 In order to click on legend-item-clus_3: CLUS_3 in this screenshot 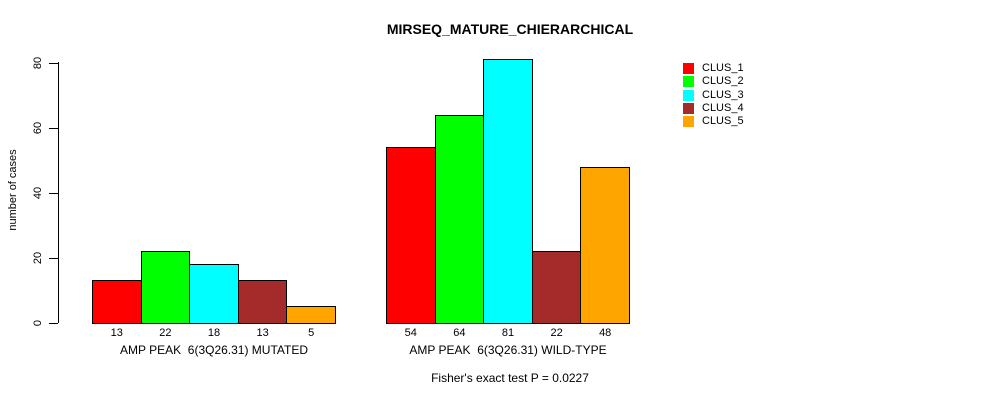, I will do `click(713, 95)`.